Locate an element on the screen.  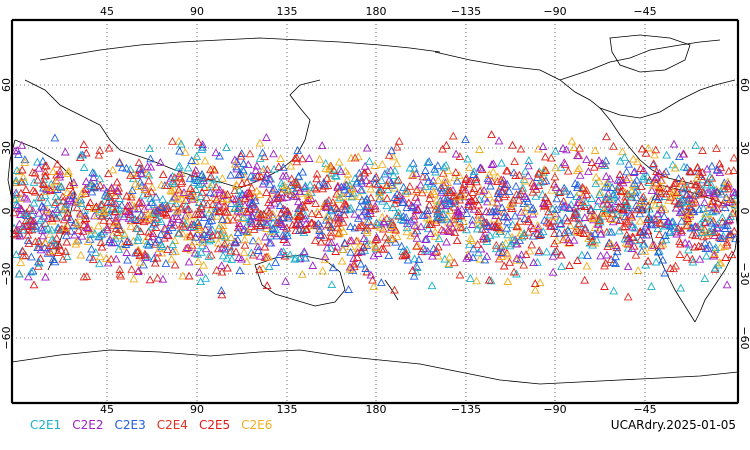
lon-label: 45 is located at coordinates (107, 11).